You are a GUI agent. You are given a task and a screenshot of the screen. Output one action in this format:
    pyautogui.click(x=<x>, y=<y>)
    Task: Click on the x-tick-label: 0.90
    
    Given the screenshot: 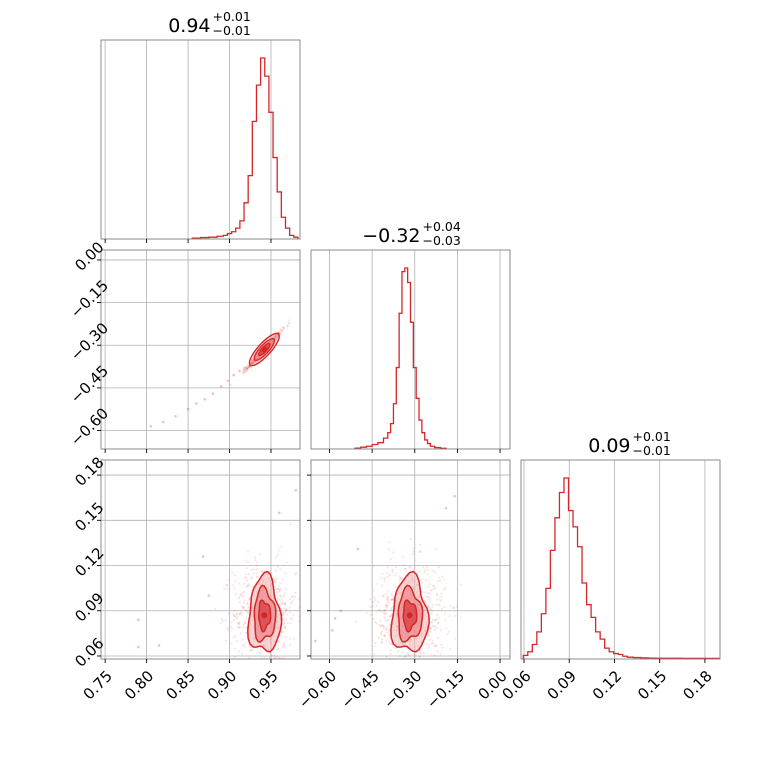 What is the action you would take?
    pyautogui.click(x=222, y=685)
    